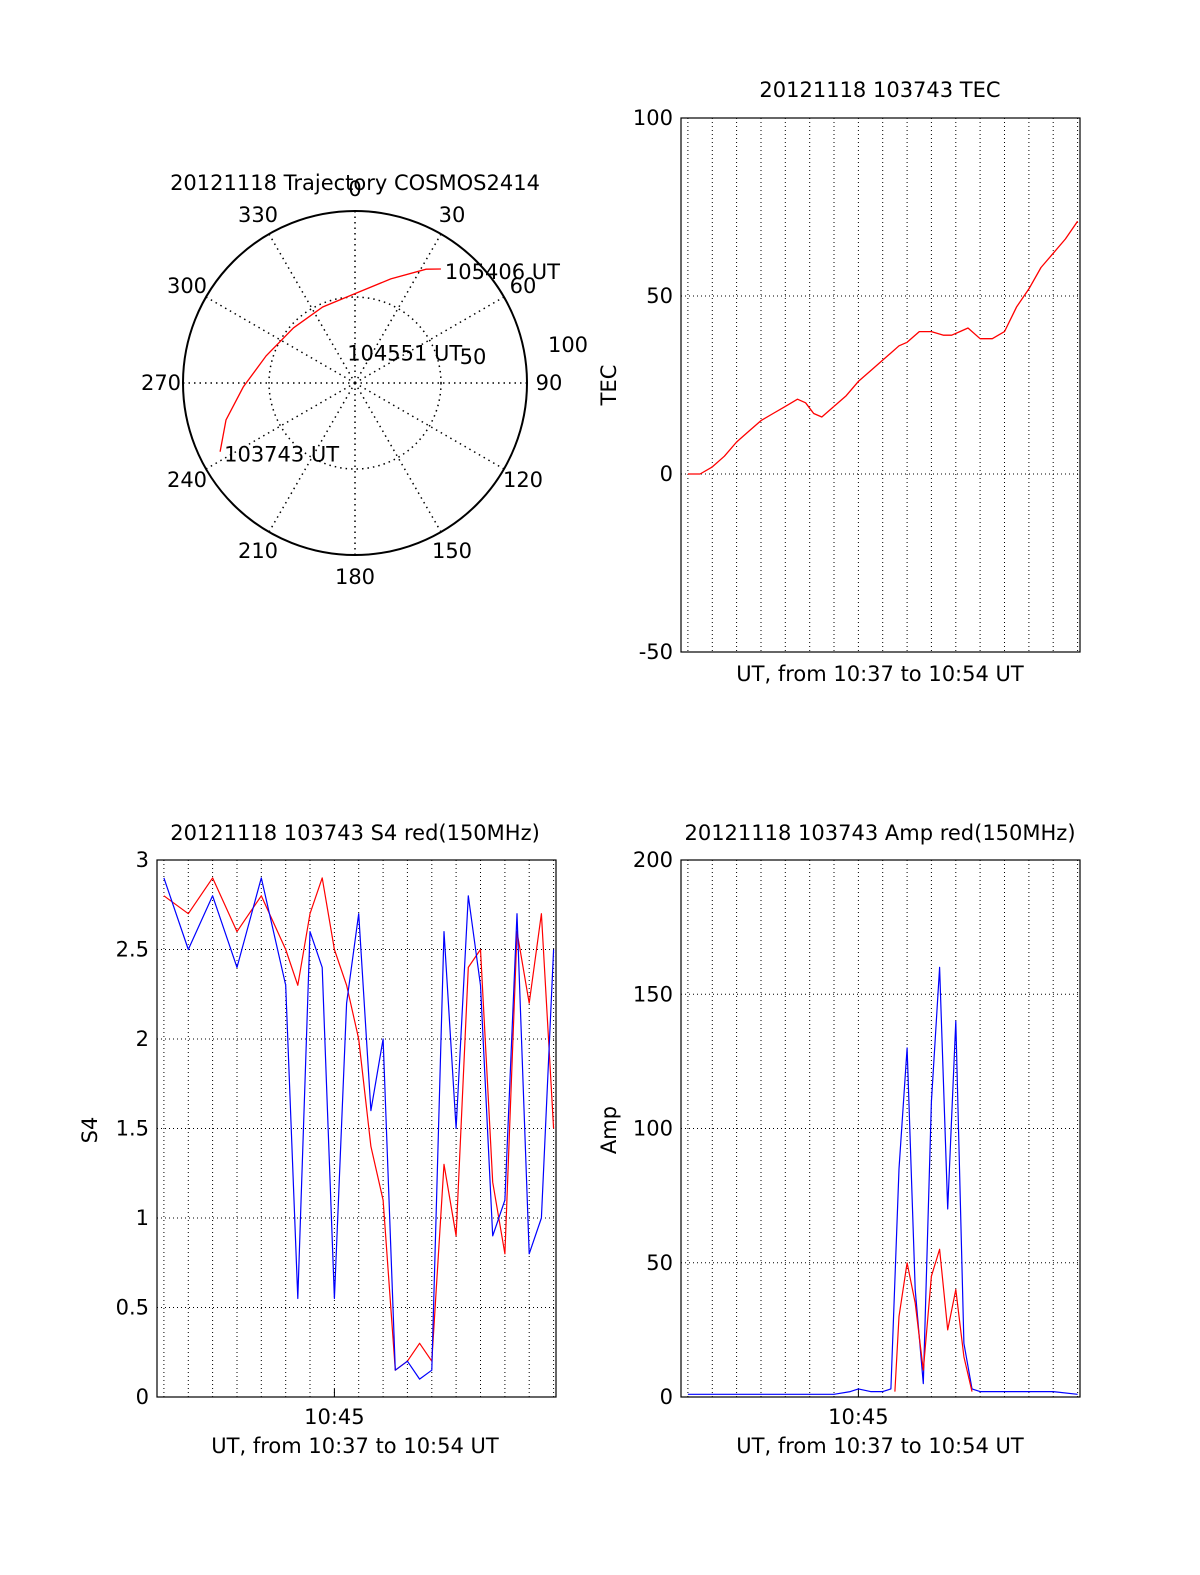 This screenshot has height=1575, width=1200. I want to click on polar-grid, so click(355, 383).